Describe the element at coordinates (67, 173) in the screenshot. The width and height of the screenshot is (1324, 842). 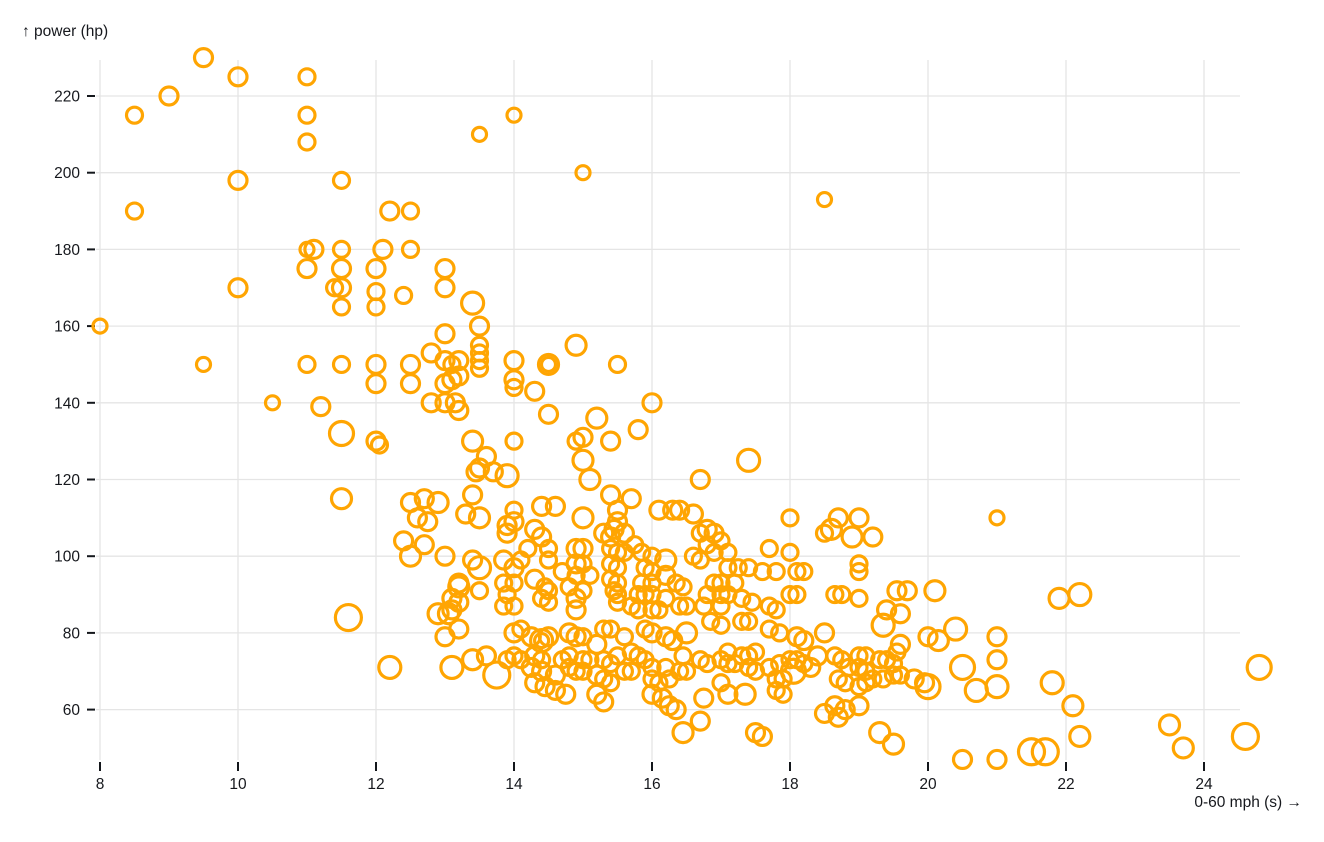
I see `y-tick-label: 200` at that location.